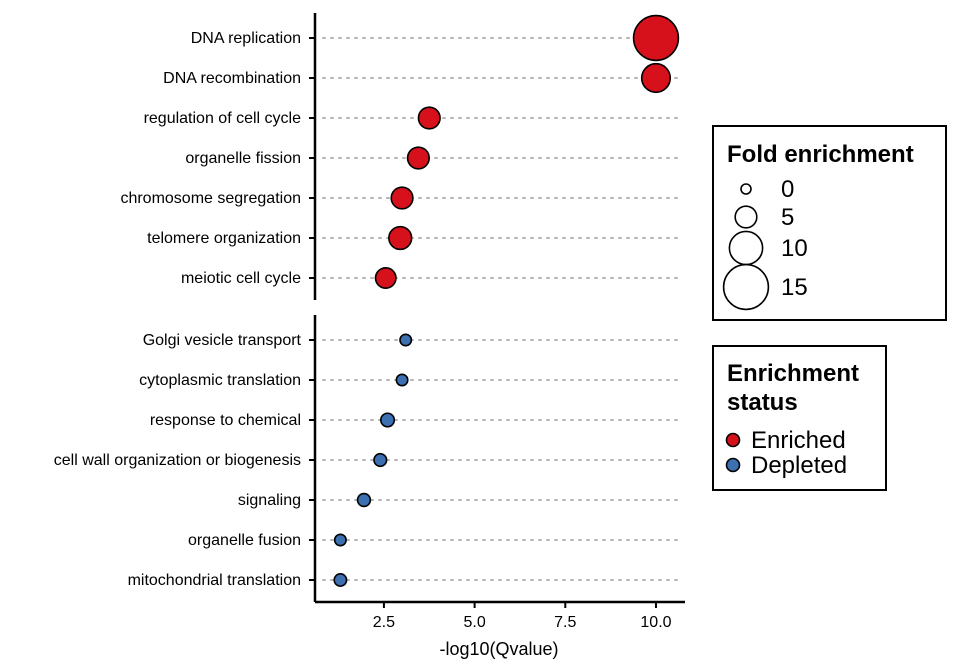  I want to click on category-label: cell wall organization or biogenesis, so click(177, 460).